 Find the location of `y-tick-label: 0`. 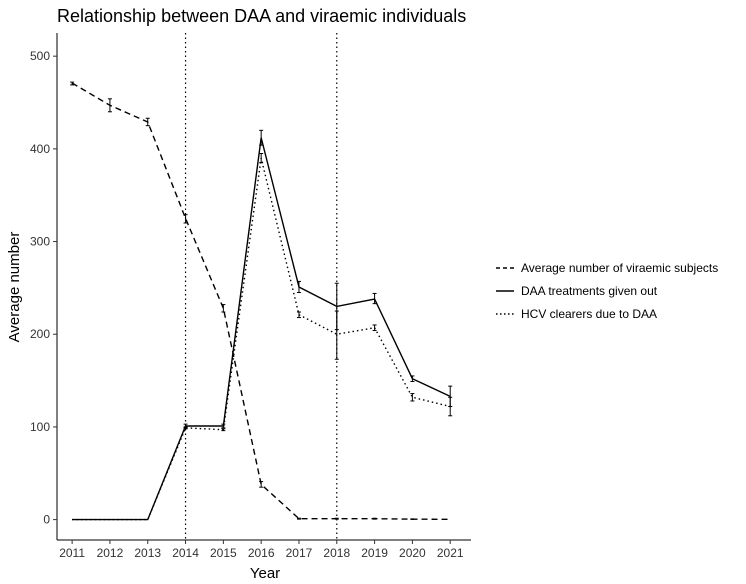

y-tick-label: 0 is located at coordinates (46, 520).